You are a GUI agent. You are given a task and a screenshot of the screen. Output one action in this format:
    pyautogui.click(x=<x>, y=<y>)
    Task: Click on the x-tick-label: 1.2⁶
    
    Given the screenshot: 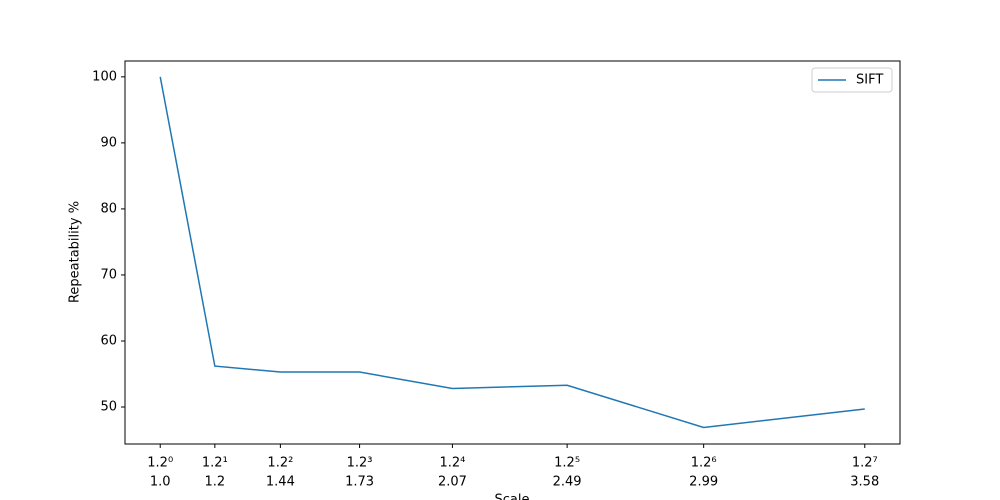 What is the action you would take?
    pyautogui.click(x=704, y=463)
    